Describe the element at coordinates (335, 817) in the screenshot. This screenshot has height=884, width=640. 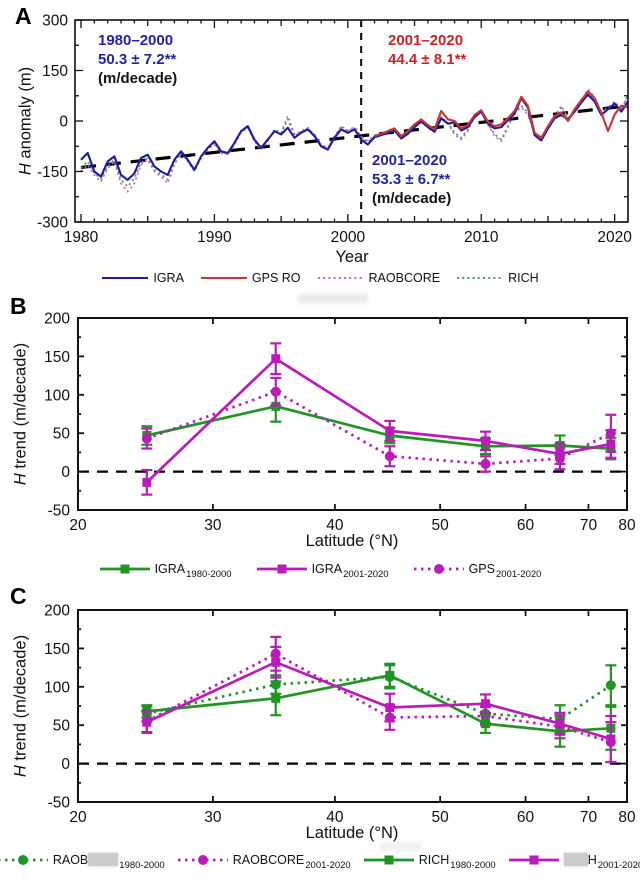
I see `tick-label: 40` at that location.